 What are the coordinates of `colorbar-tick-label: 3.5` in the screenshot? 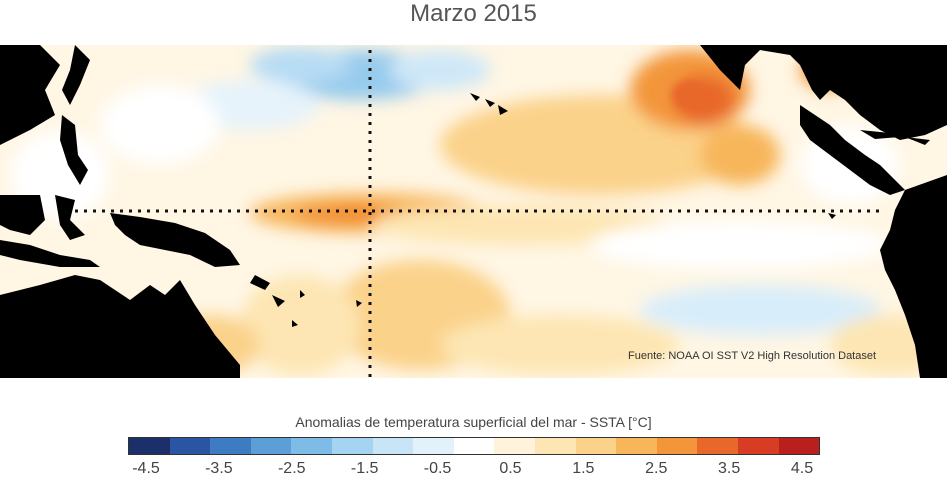 It's located at (729, 468).